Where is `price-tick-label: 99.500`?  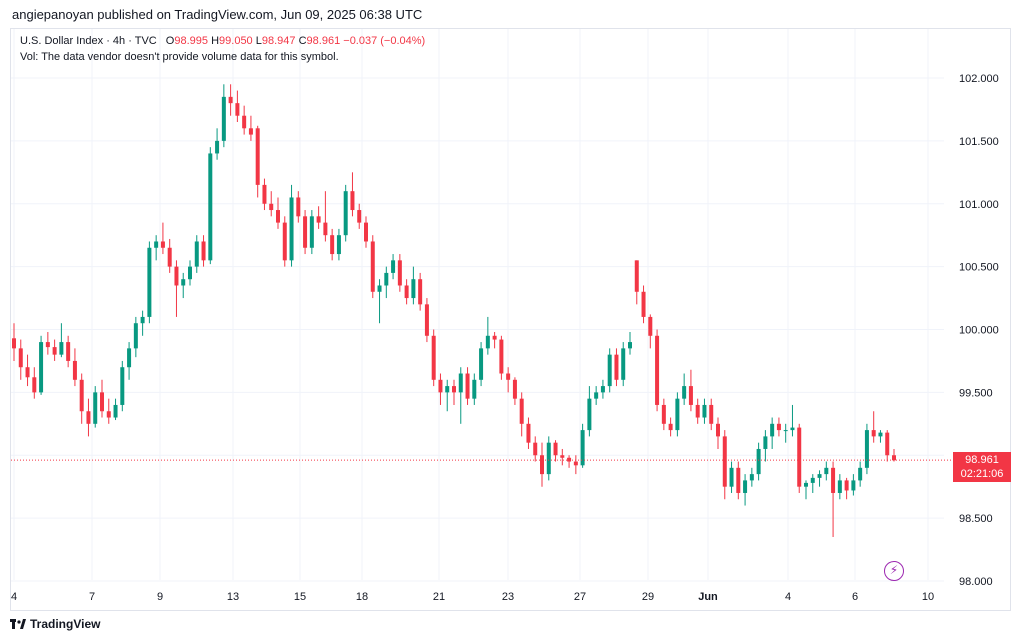 price-tick-label: 99.500 is located at coordinates (976, 393).